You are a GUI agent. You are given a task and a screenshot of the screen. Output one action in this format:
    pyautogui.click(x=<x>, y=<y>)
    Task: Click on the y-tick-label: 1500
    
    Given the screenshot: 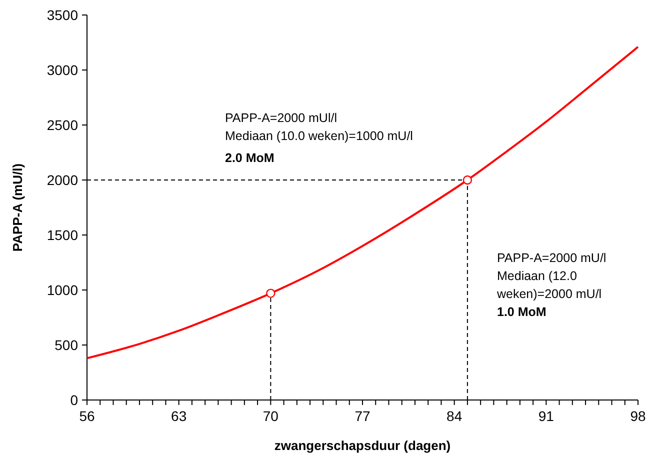 What is the action you would take?
    pyautogui.click(x=62, y=235)
    